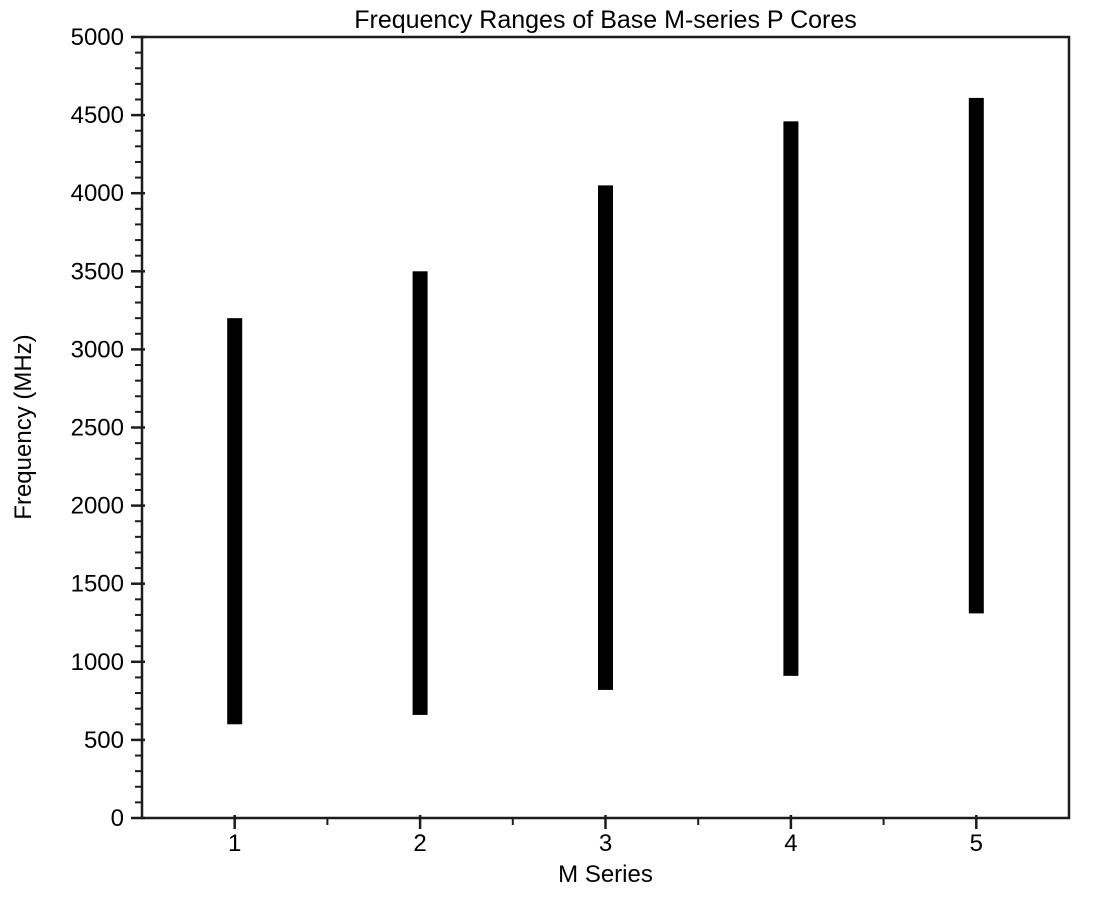 This screenshot has height=900, width=1100. Describe the element at coordinates (605, 843) in the screenshot. I see `x-tick-label: 3` at that location.